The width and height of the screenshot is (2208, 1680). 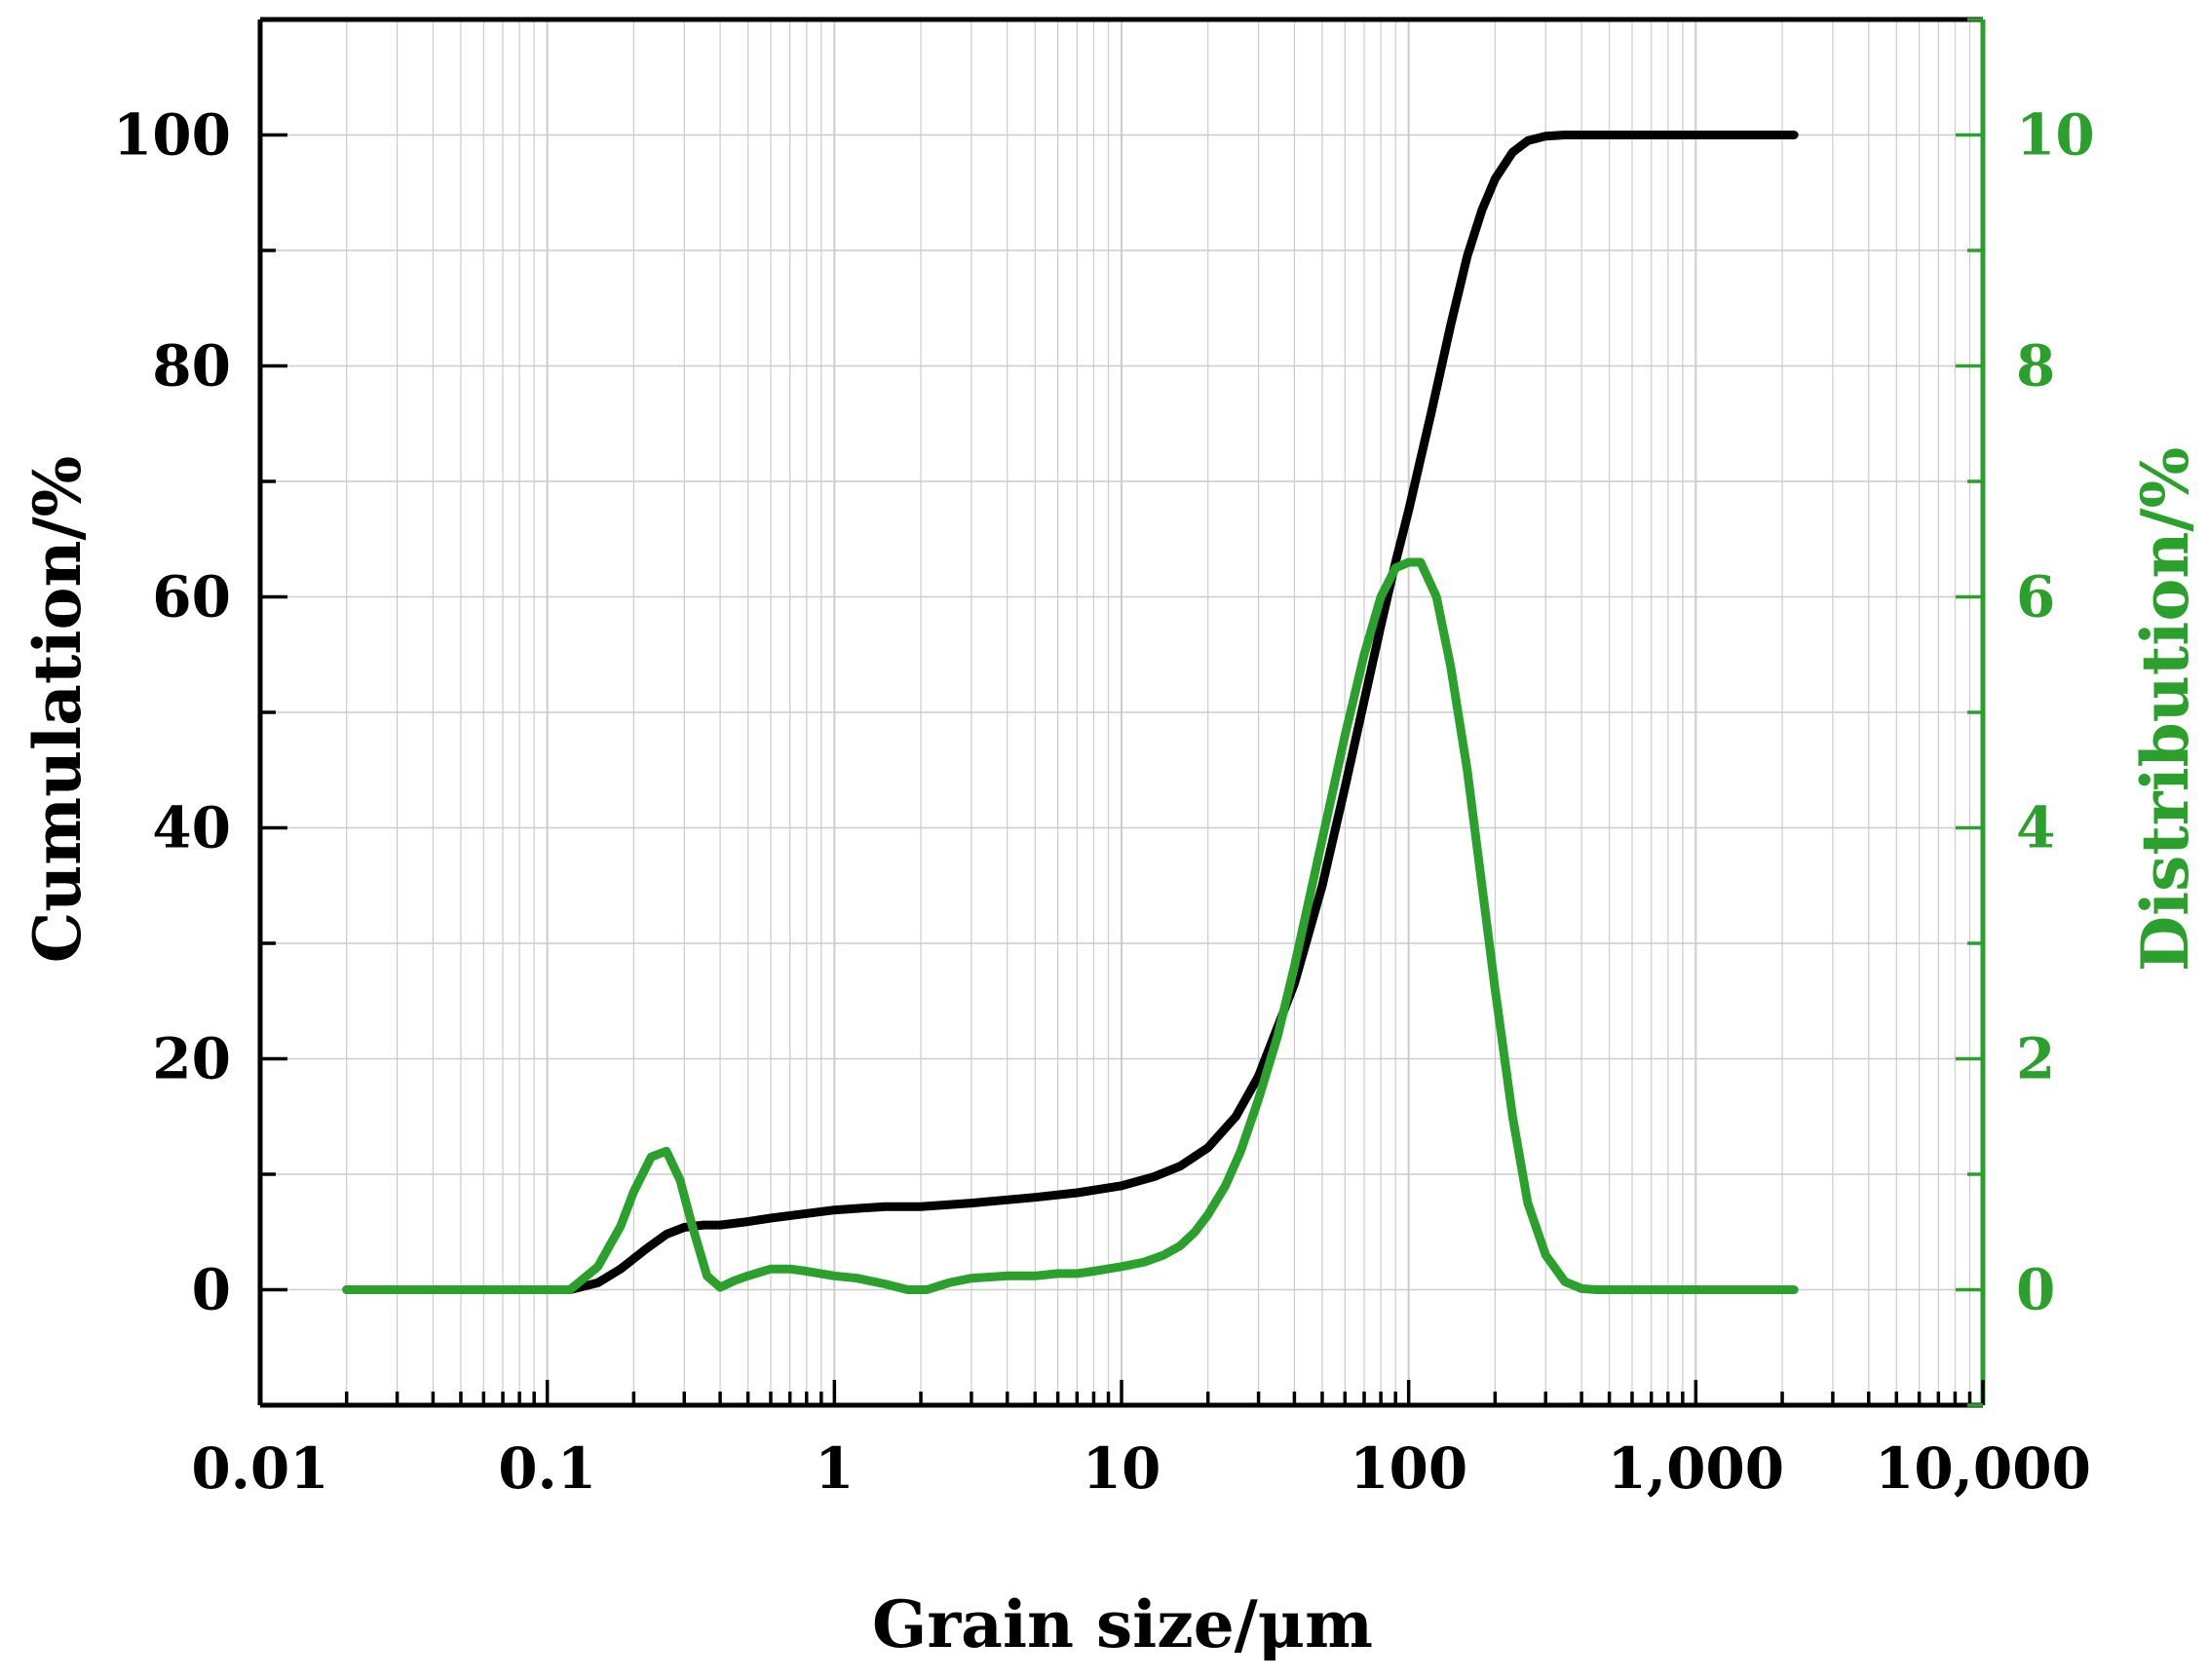 I want to click on y2-tick-label: 8, so click(x=2035, y=366).